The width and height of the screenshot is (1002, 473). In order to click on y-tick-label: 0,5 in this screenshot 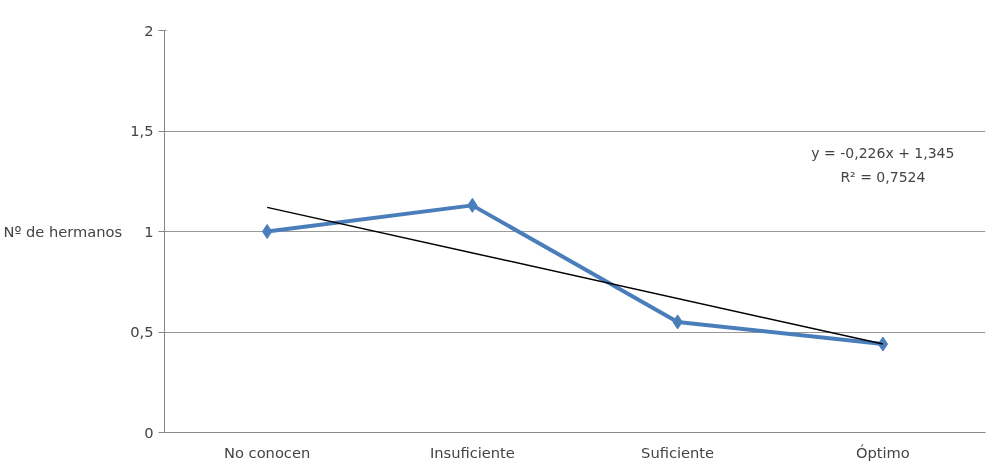, I will do `click(142, 331)`.